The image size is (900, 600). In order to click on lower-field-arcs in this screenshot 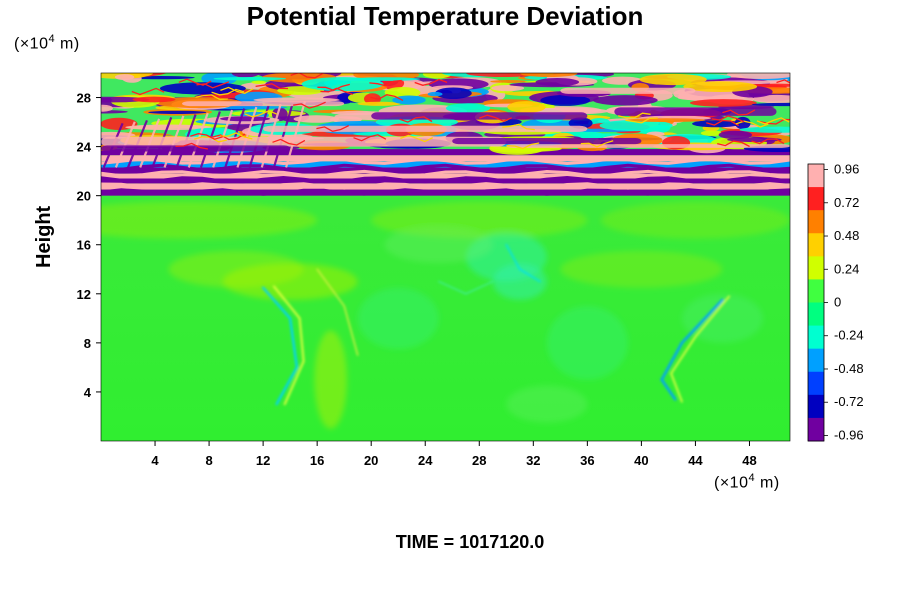, I will do `click(496, 324)`.